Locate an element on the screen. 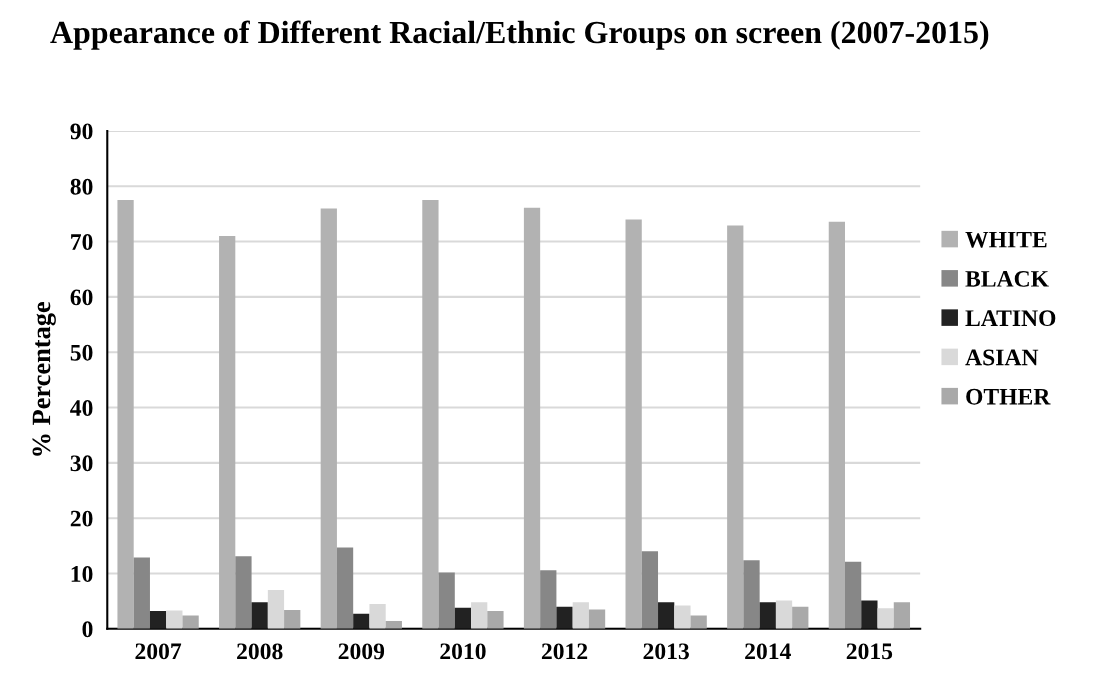 This screenshot has height=682, width=1106. y-axis-title: % Percentage is located at coordinates (44, 379).